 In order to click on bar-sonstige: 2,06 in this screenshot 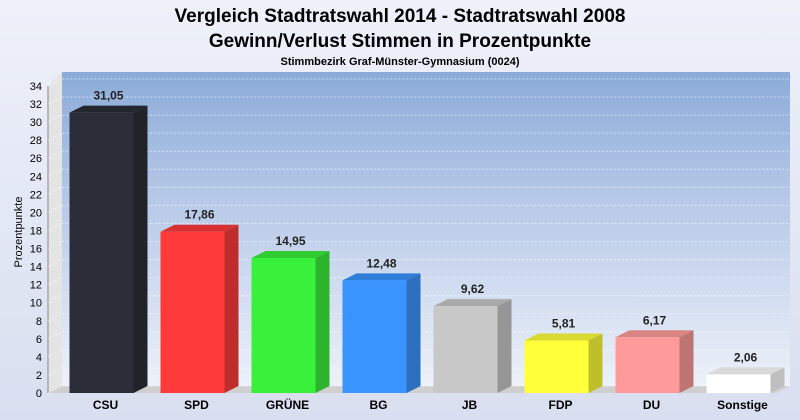, I will do `click(745, 371)`.